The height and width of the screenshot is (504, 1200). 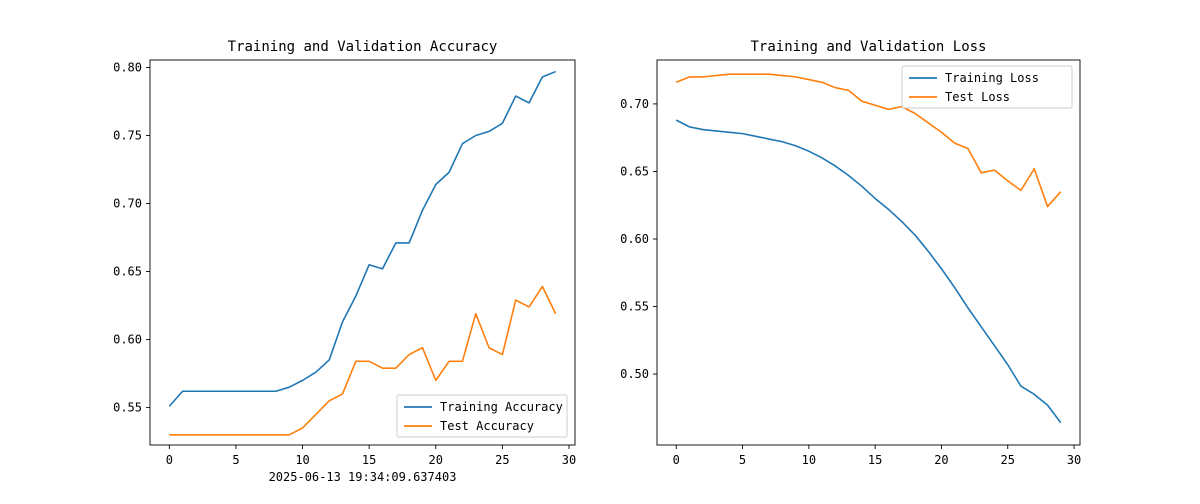 I want to click on accuracy-y-tick-label: 0.65, so click(x=127, y=272).